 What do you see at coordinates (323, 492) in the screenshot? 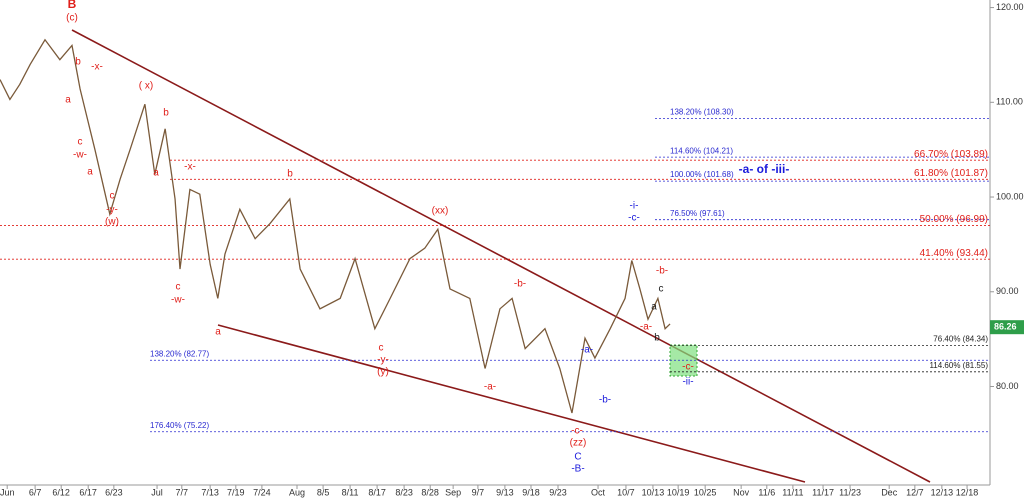
I see `x-tick-label: 8/5` at bounding box center [323, 492].